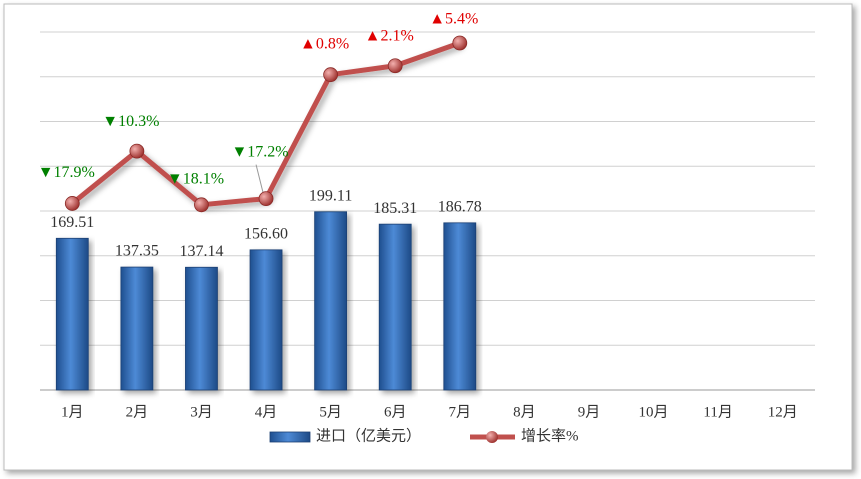 Image resolution: width=861 pixels, height=479 pixels. What do you see at coordinates (259, 178) in the screenshot?
I see `leader-line` at bounding box center [259, 178].